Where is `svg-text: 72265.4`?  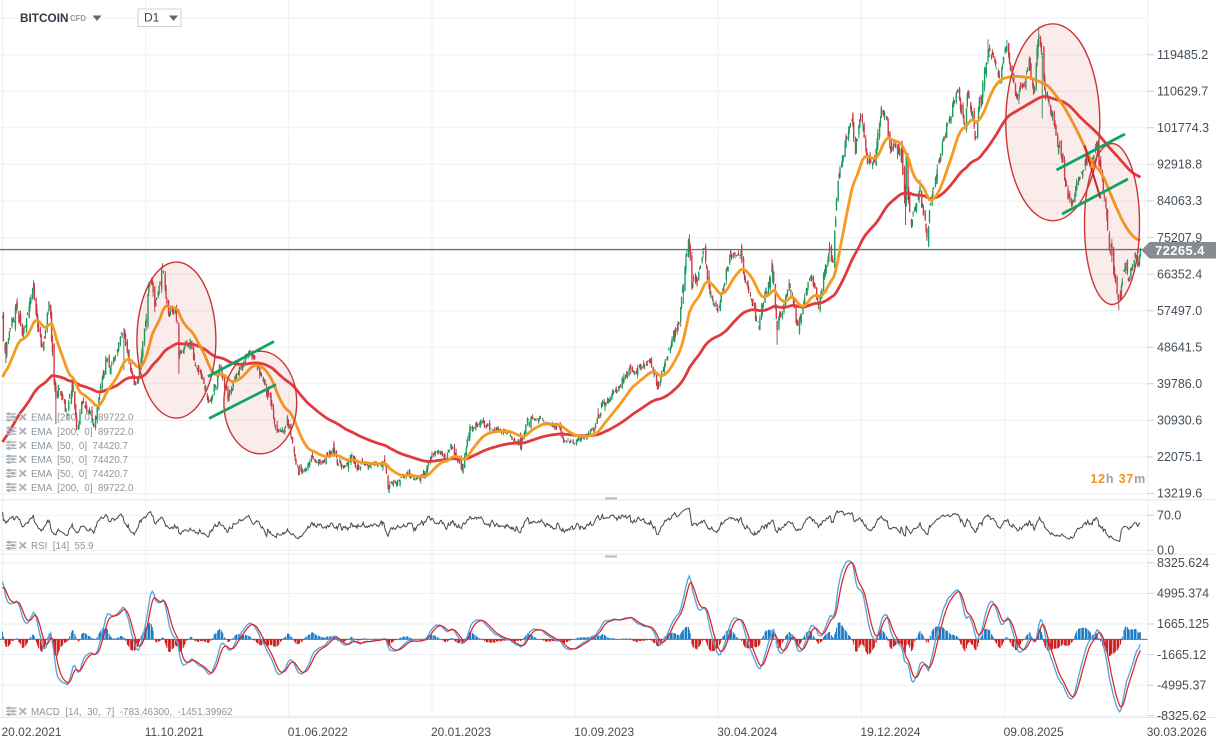
svg-text: 72265.4 is located at coordinates (1180, 250).